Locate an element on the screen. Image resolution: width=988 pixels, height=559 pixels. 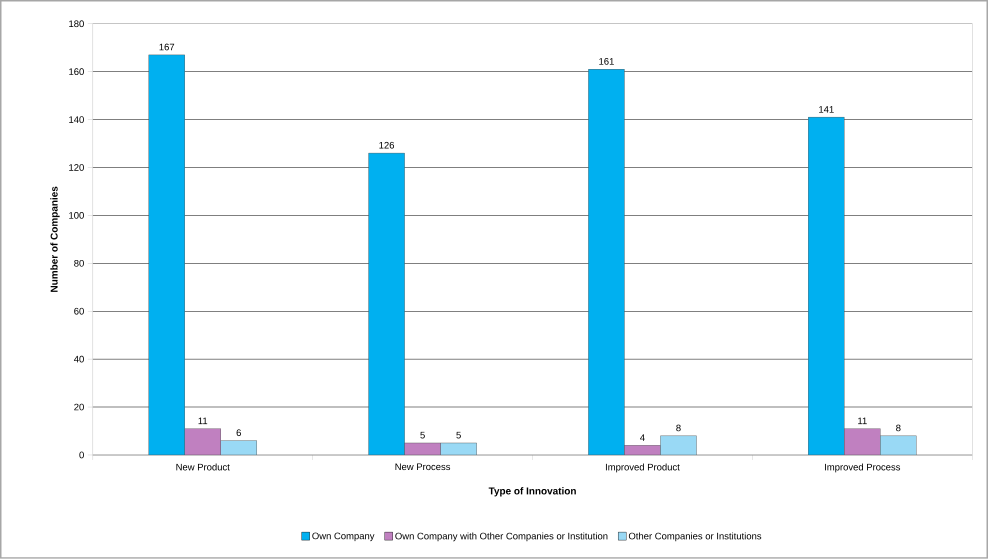
data-label: 167 is located at coordinates (167, 47).